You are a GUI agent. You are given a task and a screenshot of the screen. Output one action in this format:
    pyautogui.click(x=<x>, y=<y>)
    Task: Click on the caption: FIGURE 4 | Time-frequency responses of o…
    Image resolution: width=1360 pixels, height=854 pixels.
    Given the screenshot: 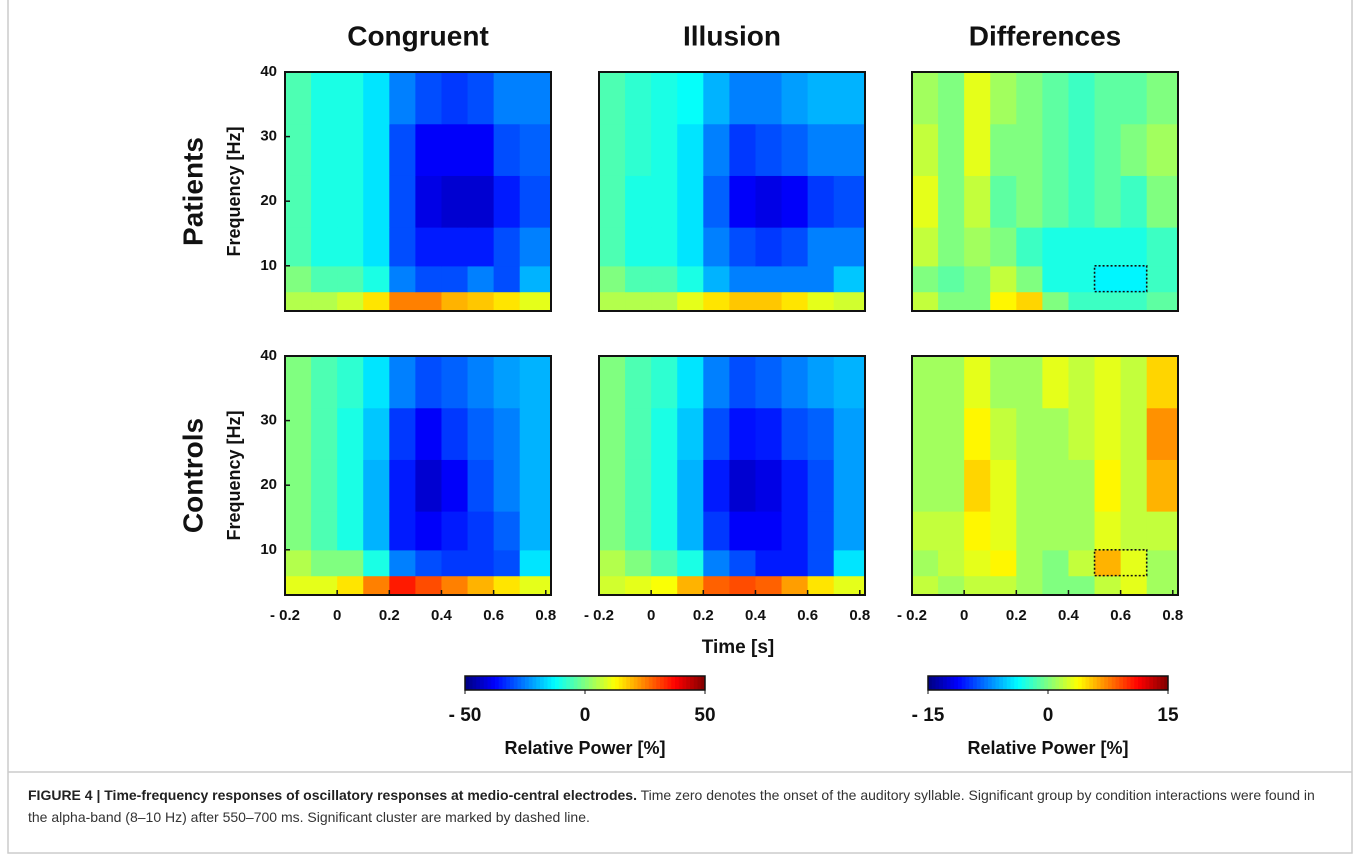 What is the action you would take?
    pyautogui.click(x=678, y=806)
    